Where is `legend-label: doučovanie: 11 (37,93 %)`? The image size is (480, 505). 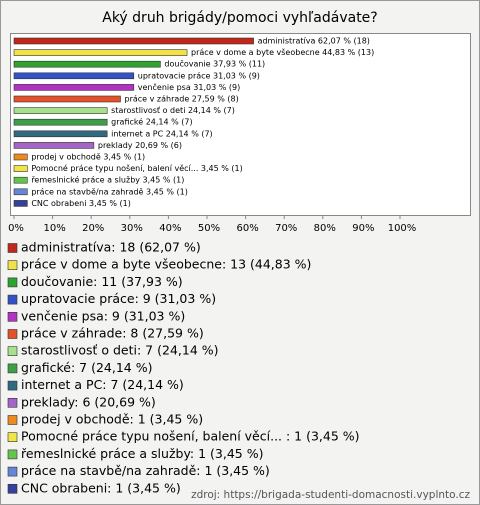 legend-label: doučovanie: 11 (37,93 %) is located at coordinates (102, 281).